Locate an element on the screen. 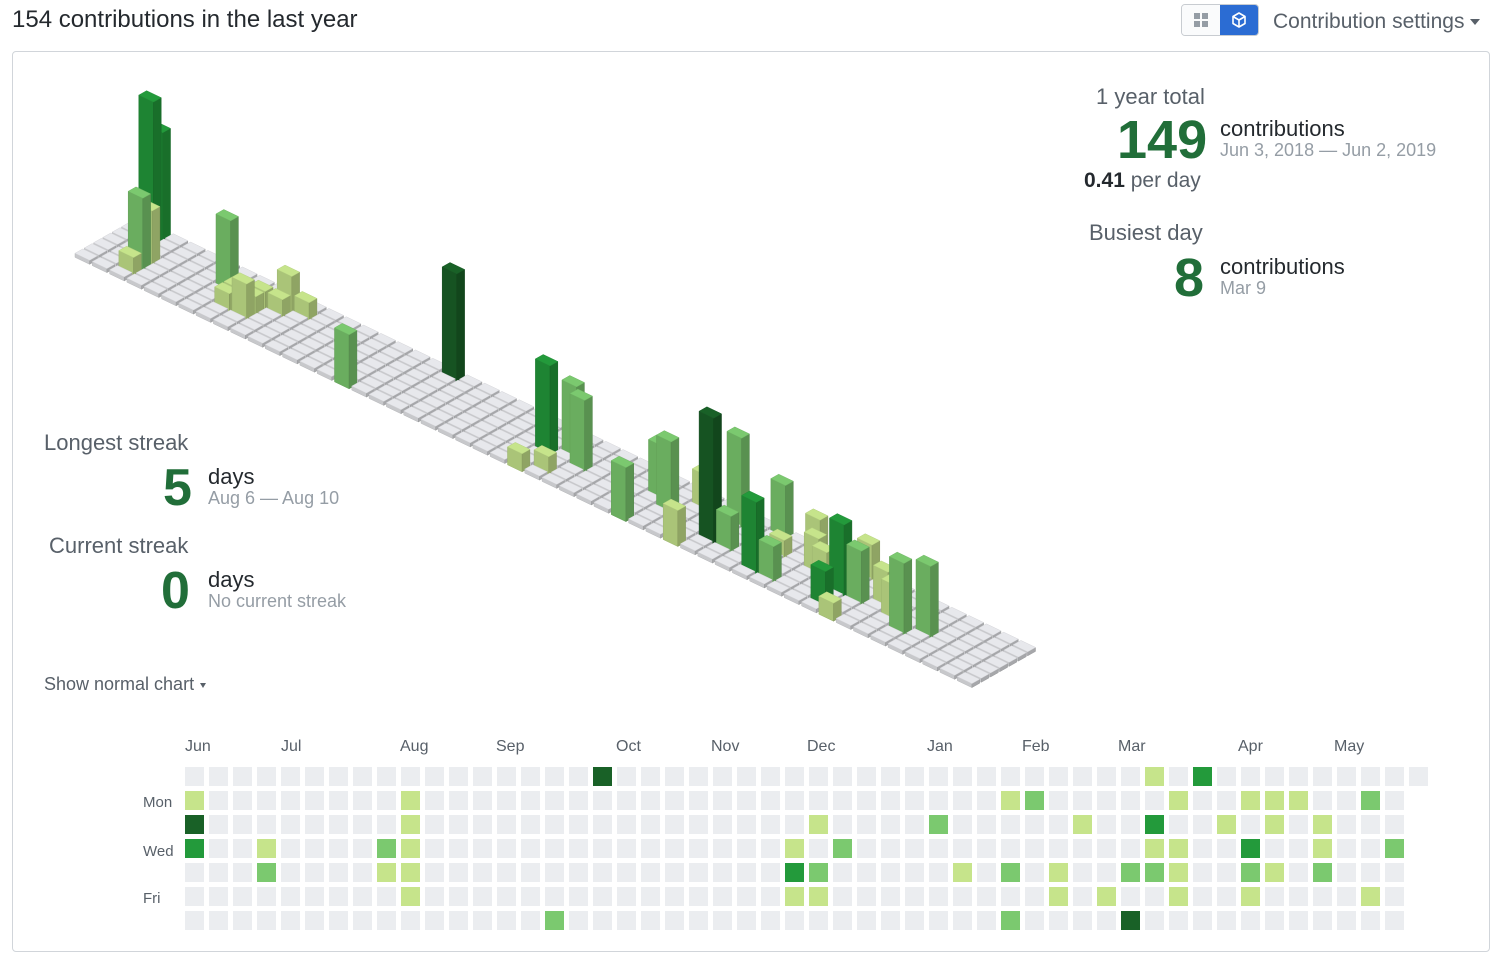  view-toggle is located at coordinates (1220, 20).